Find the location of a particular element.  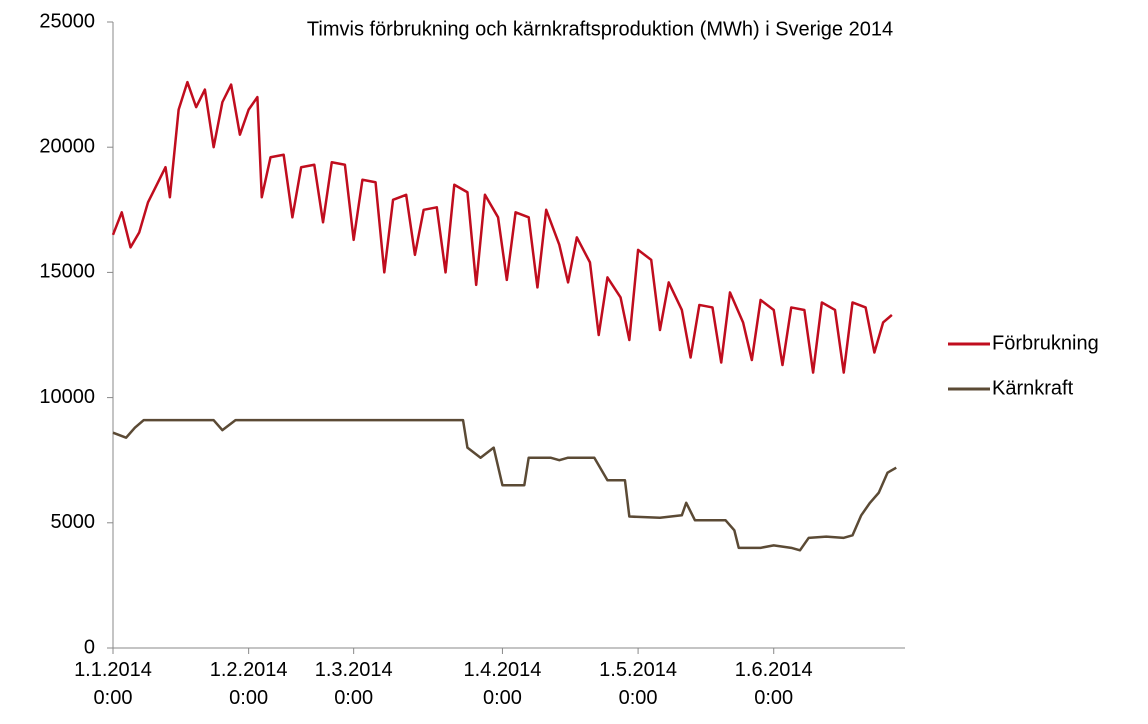

y-tick-label: 0 is located at coordinates (89, 647).